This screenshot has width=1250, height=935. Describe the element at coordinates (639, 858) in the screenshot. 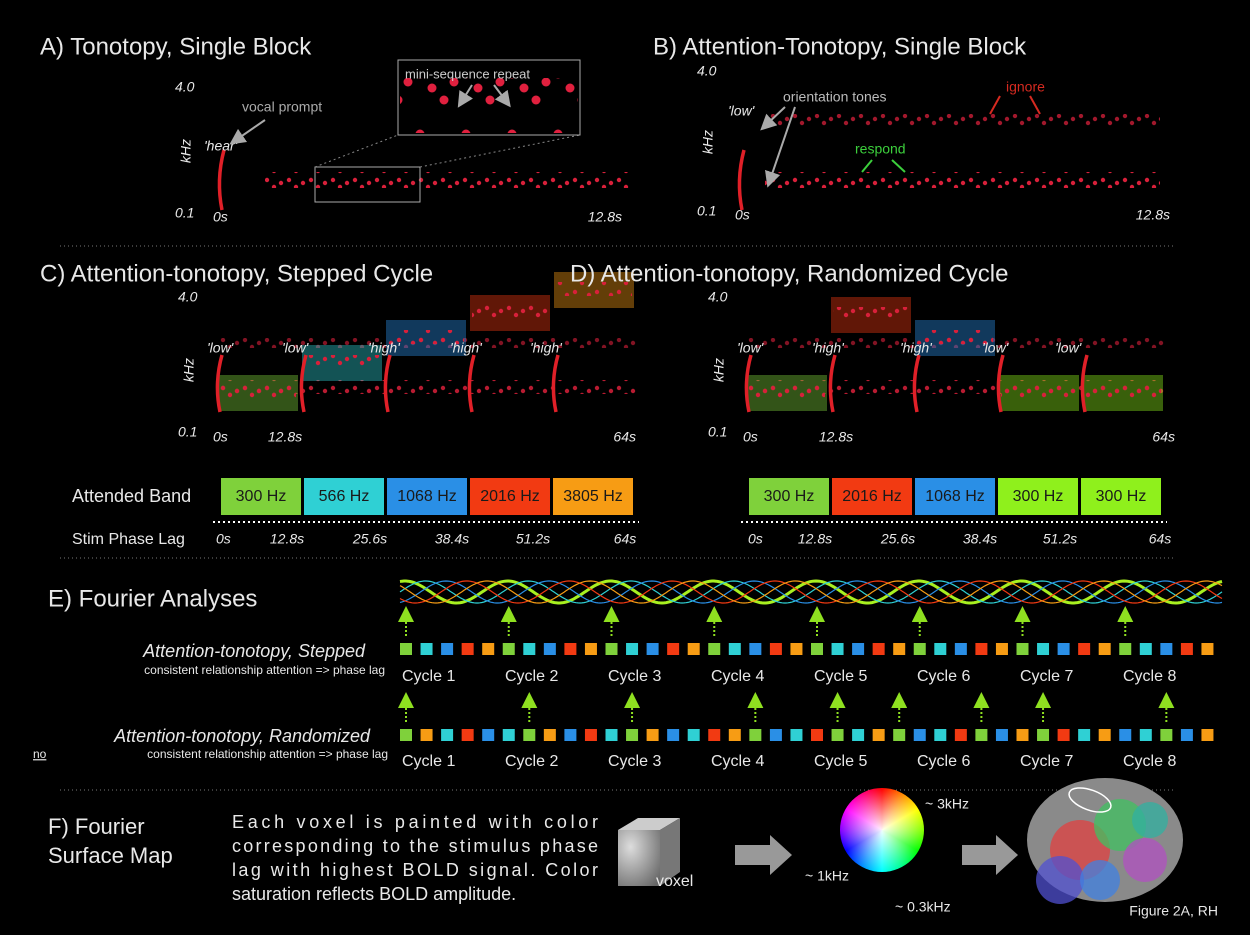

I see `voxel-cube-front` at that location.